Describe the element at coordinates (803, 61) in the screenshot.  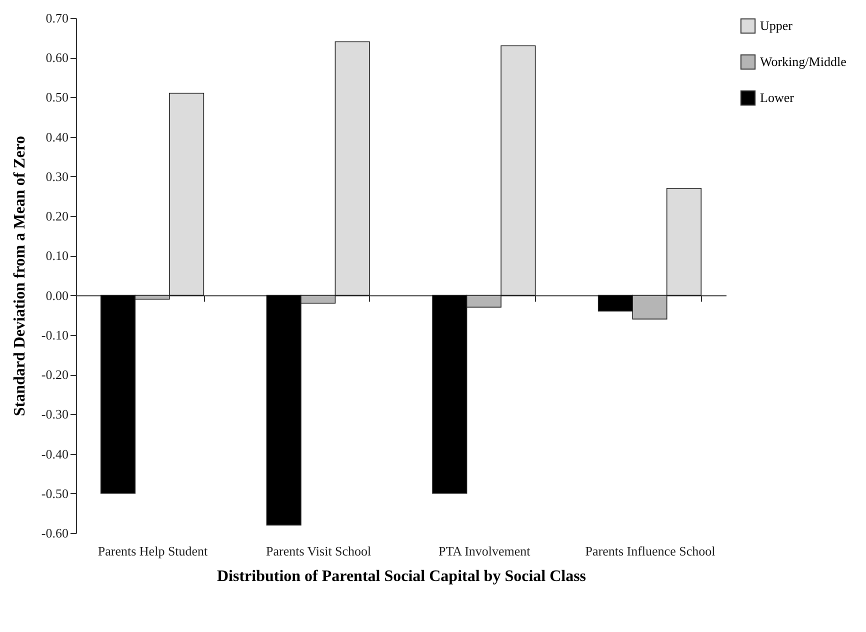
I see `legend-label: Working/Middle` at that location.